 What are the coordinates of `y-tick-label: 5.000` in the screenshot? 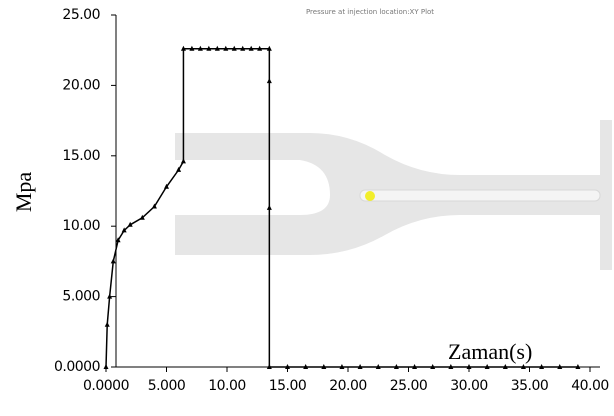 It's located at (81, 297).